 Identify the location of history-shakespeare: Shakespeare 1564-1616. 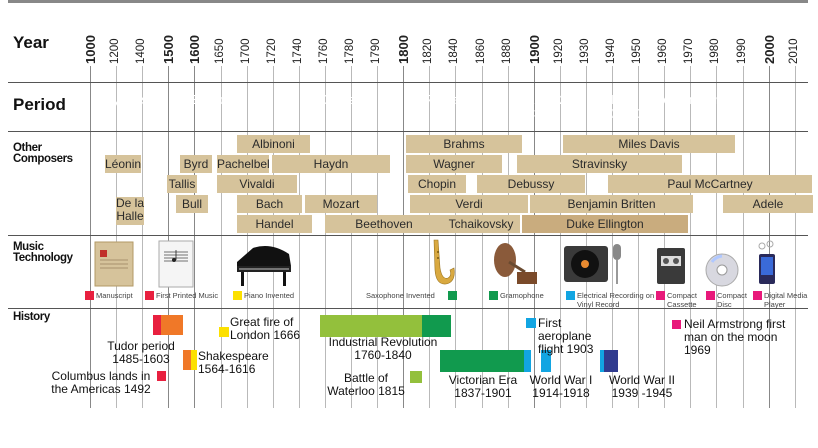
(233, 362).